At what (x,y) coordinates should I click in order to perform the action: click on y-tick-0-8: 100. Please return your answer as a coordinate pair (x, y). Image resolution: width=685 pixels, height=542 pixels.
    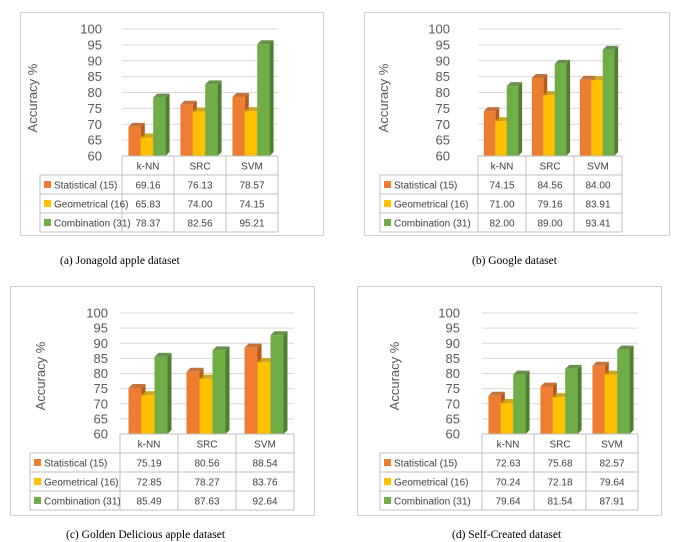
    Looking at the image, I should click on (91, 29).